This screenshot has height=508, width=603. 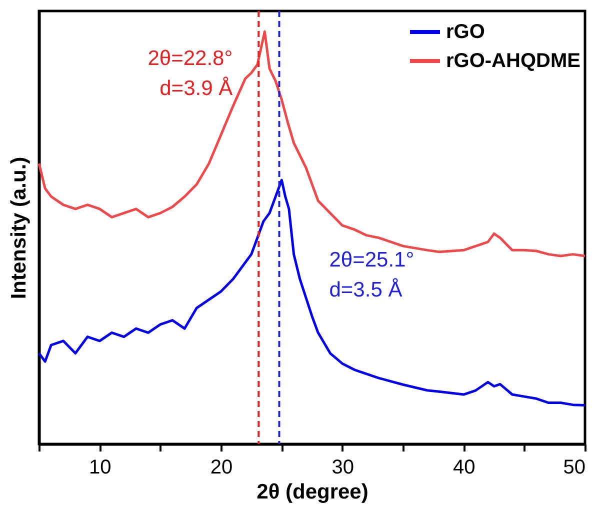 What do you see at coordinates (343, 467) in the screenshot?
I see `x-tick-label: 30` at bounding box center [343, 467].